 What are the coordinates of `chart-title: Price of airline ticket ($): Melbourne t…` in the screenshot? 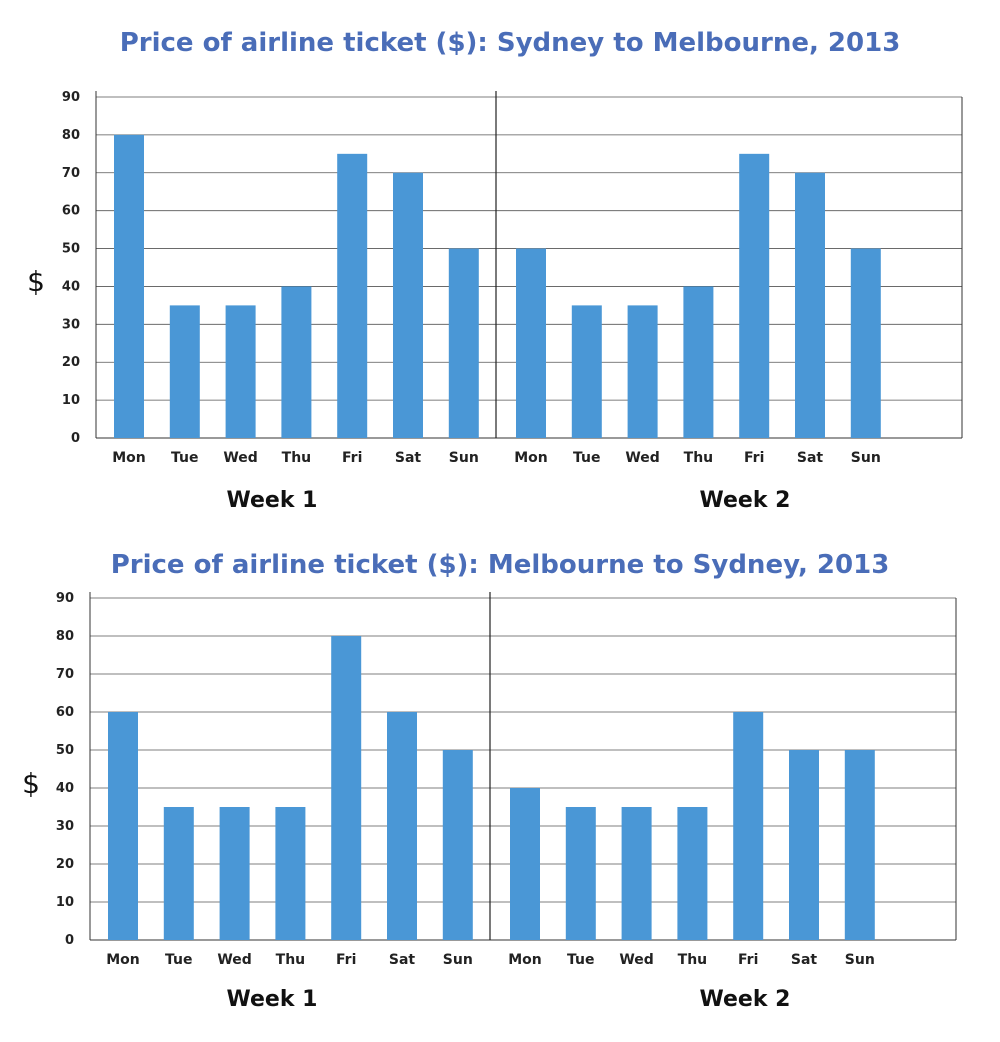 It's located at (500, 565).